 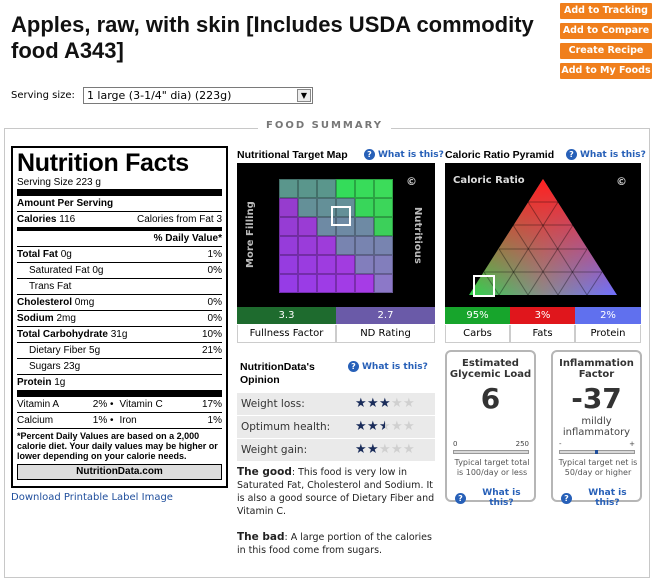 I want to click on vitamins-row: Vitamin A 2% • Vitamin C 17%, so click(x=119, y=401).